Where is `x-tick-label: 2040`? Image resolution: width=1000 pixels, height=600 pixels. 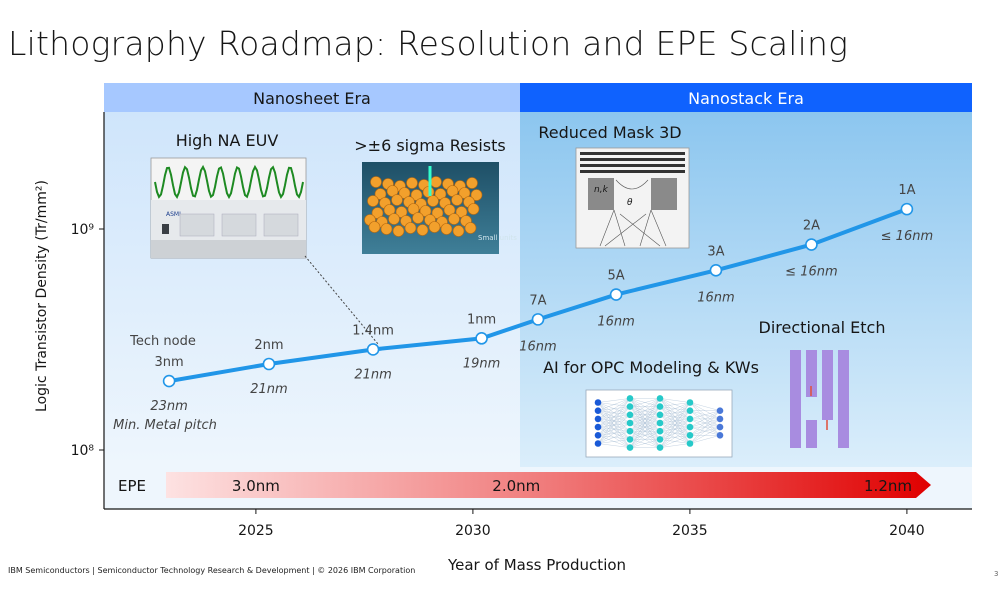 x-tick-label: 2040 is located at coordinates (907, 531).